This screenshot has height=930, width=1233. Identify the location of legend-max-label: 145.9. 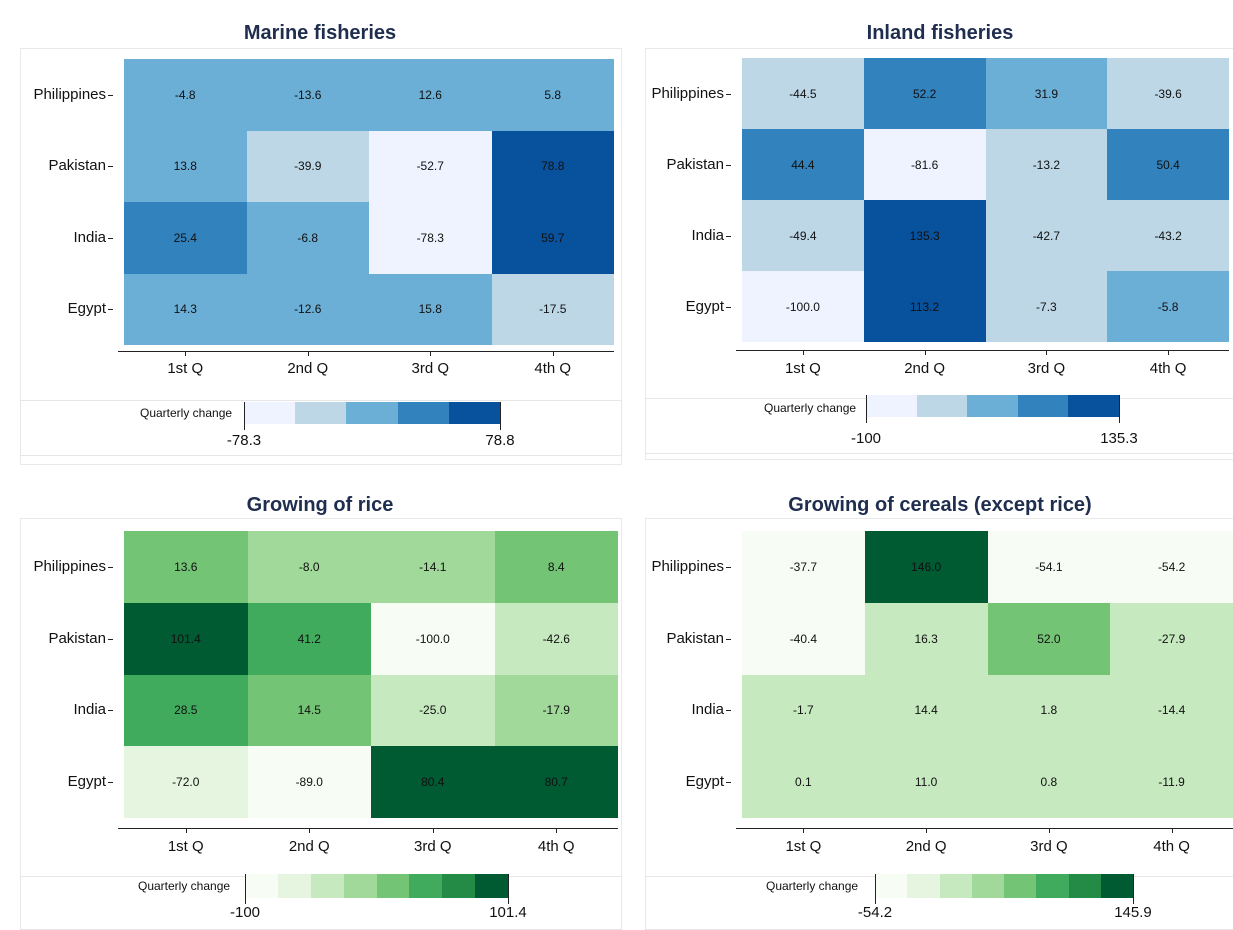
(1133, 912).